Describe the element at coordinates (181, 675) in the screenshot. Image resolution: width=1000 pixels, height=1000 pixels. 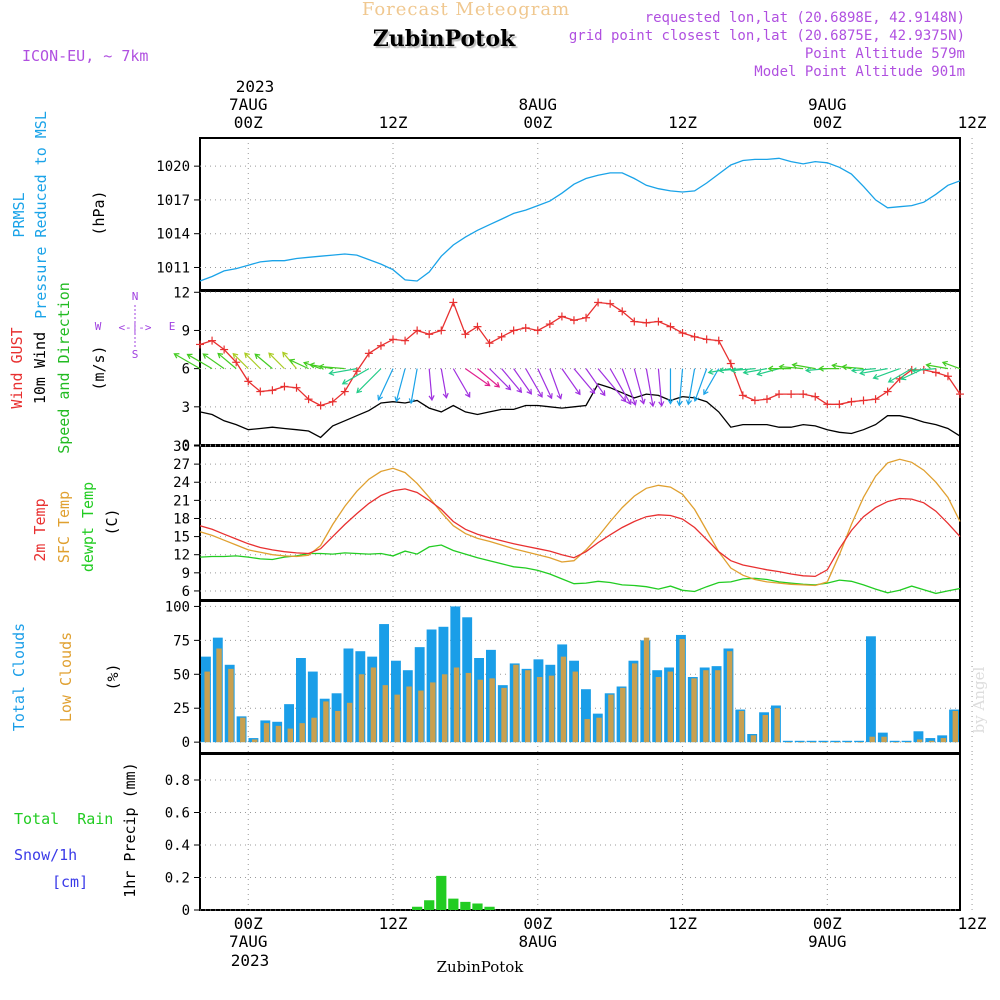
I see `ytick-label: 50` at that location.